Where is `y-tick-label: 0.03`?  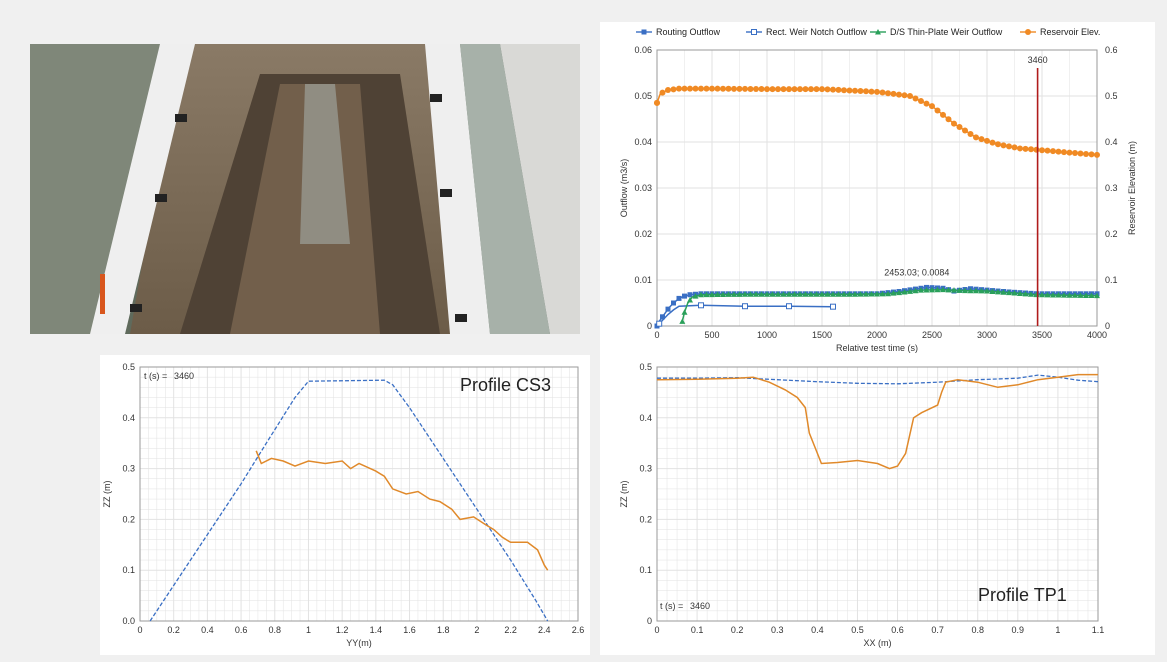
y-tick-label: 0.03 is located at coordinates (643, 188).